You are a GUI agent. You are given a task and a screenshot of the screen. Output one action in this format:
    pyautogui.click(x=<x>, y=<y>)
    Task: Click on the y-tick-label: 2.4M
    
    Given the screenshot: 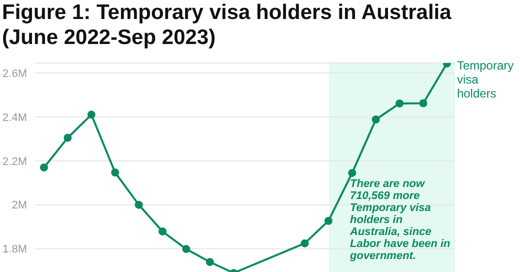 What is the action you would take?
    pyautogui.click(x=14, y=118)
    